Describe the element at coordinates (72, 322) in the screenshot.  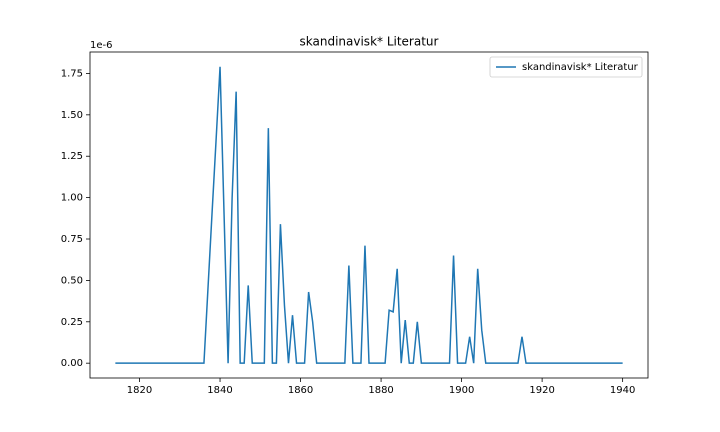
I see `y-tick-label: 0.25` at that location.